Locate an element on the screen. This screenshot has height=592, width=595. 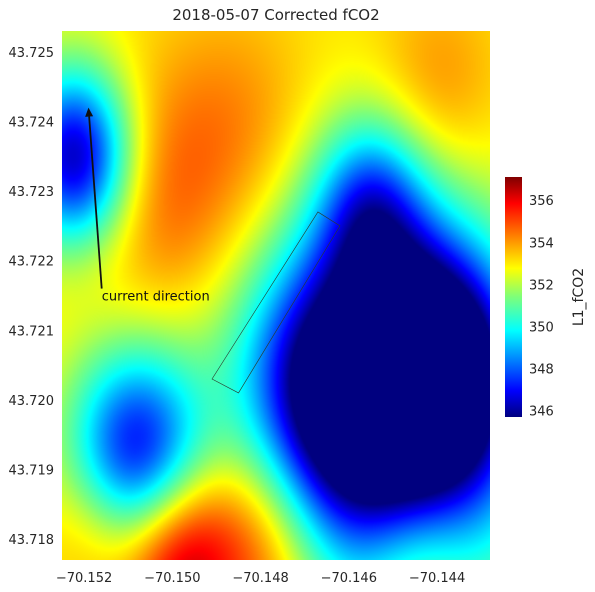
colorbar-tick-label: 348 is located at coordinates (541, 370).